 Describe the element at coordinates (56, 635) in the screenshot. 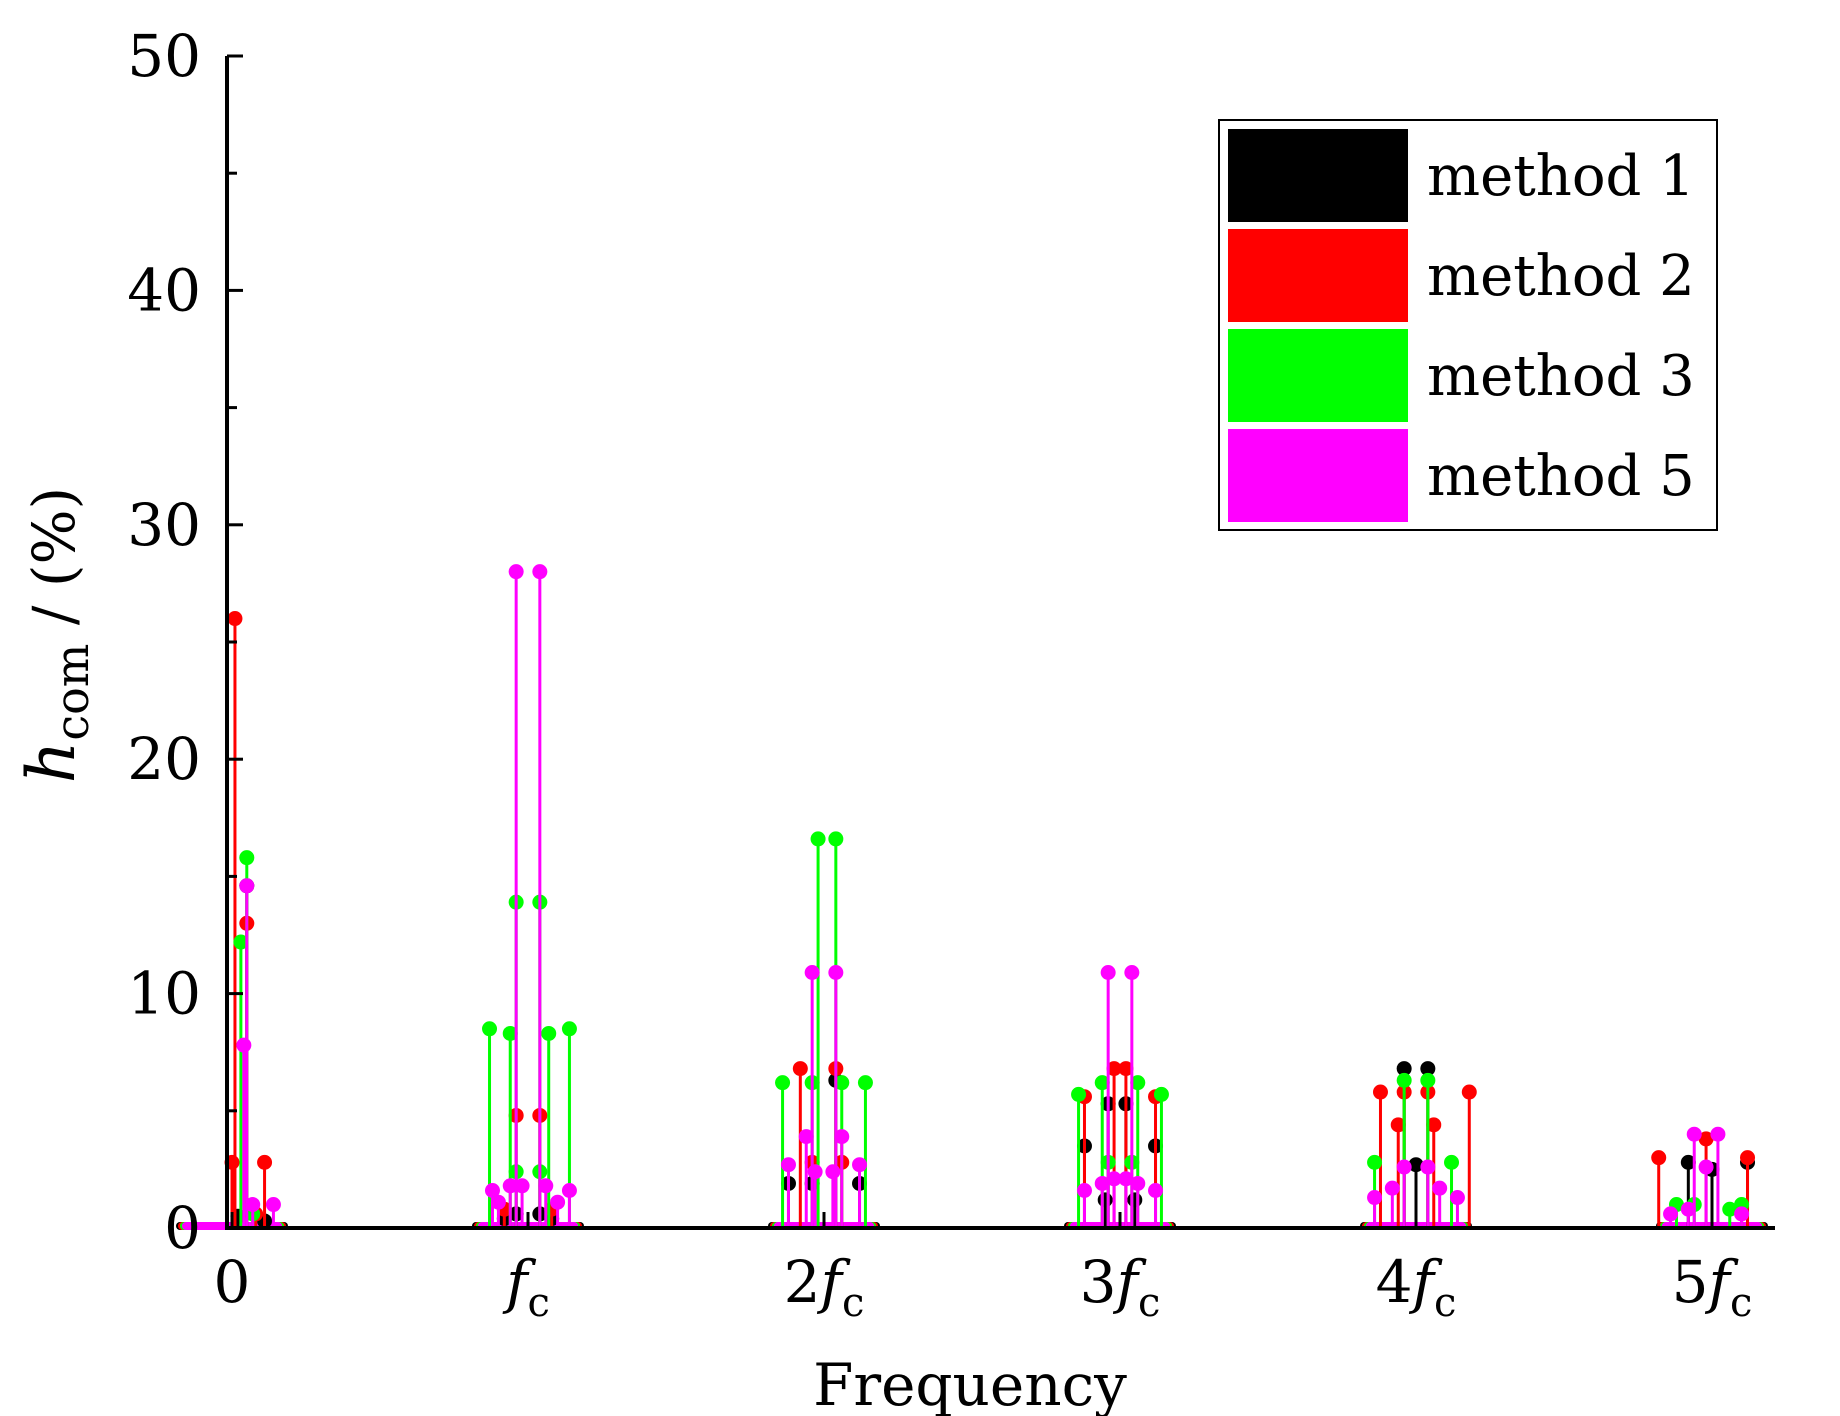

I see `y-axis-title: hcom / (%)` at that location.